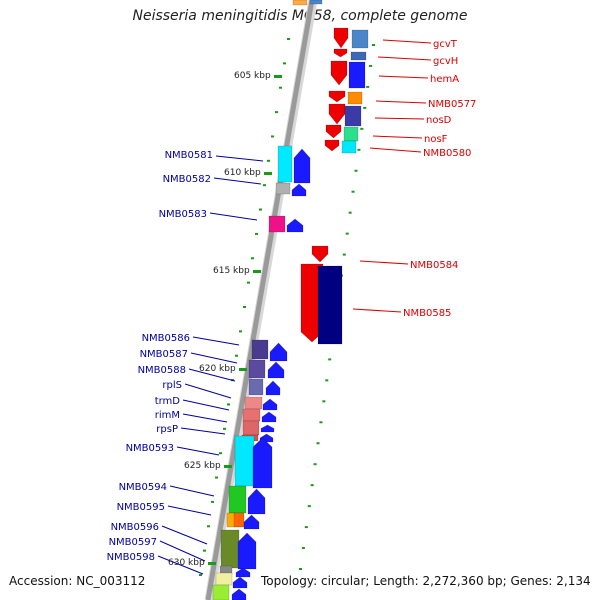  Describe the element at coordinates (189, 155) in the screenshot. I see `gene-label-nmb0581: NMB0581` at that location.